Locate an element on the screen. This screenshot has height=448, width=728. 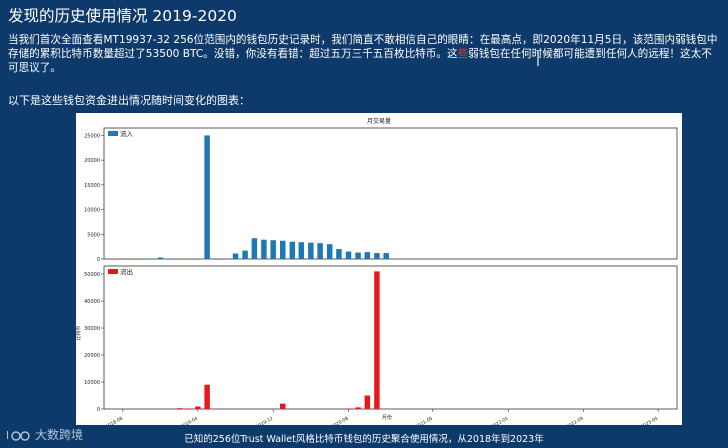
text-cursor is located at coordinates (538, 58).